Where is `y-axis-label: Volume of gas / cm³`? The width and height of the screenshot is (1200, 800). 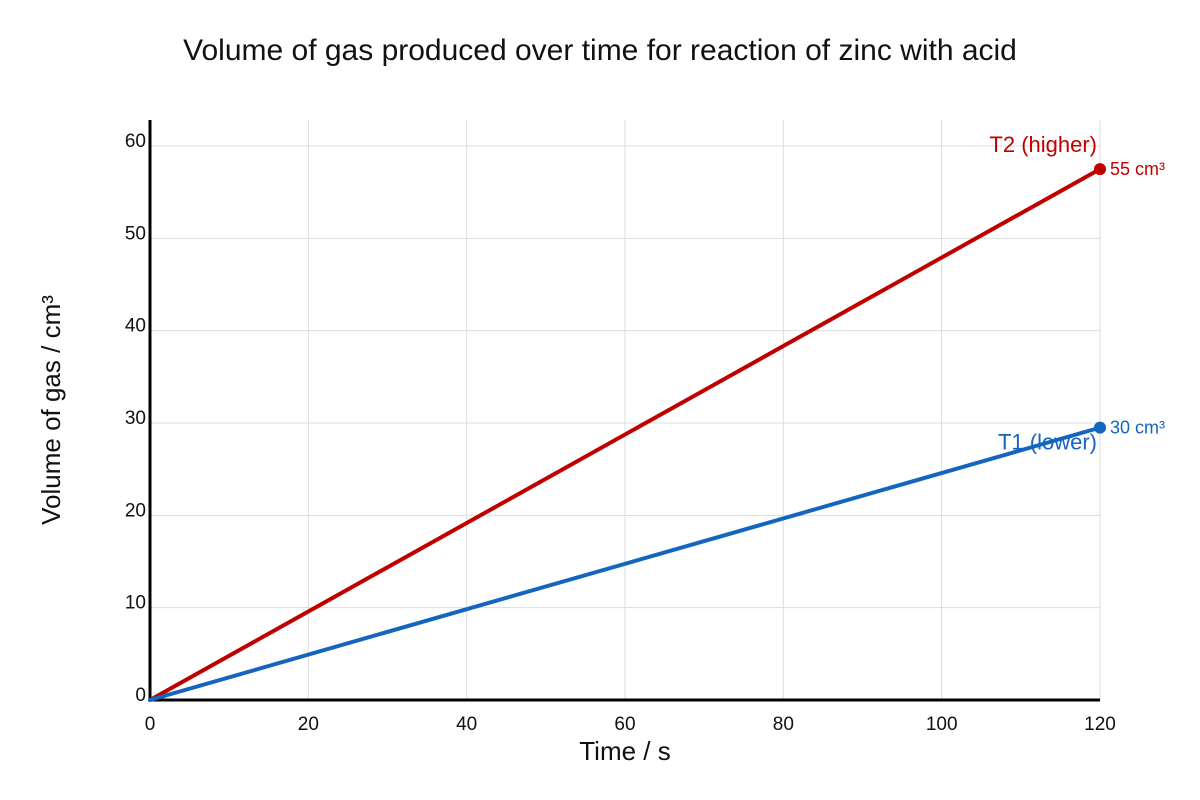
y-axis-label: Volume of gas / cm³ is located at coordinates (51, 410).